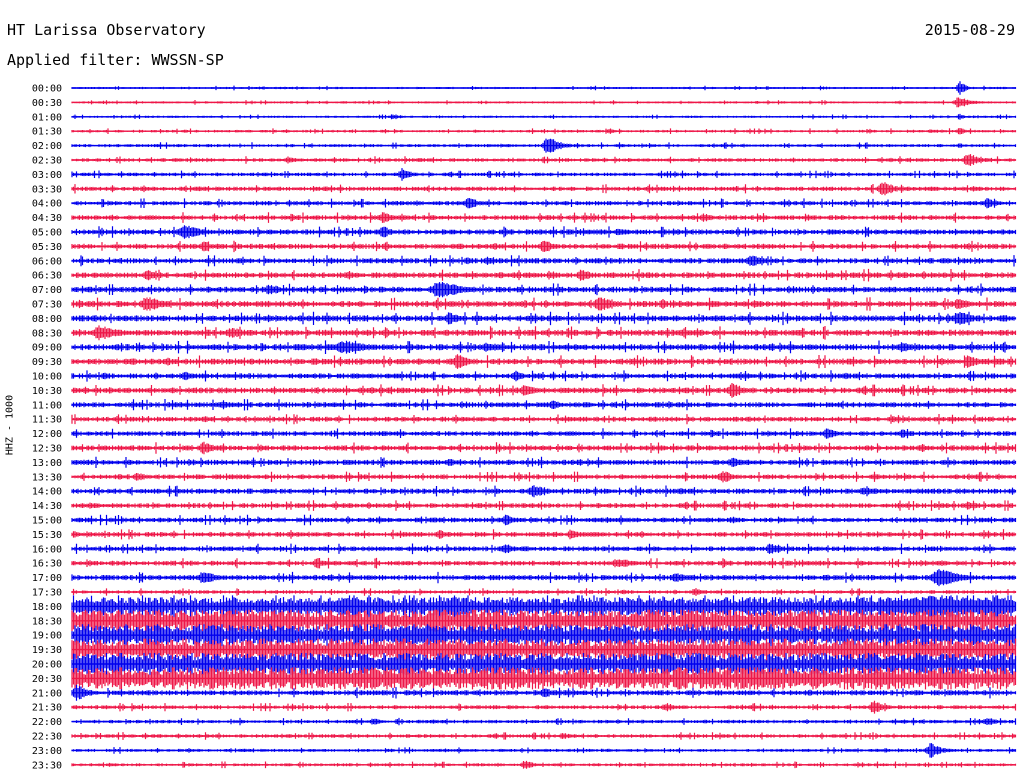  What do you see at coordinates (47, 607) in the screenshot?
I see `row-time-label: 18:00` at bounding box center [47, 607].